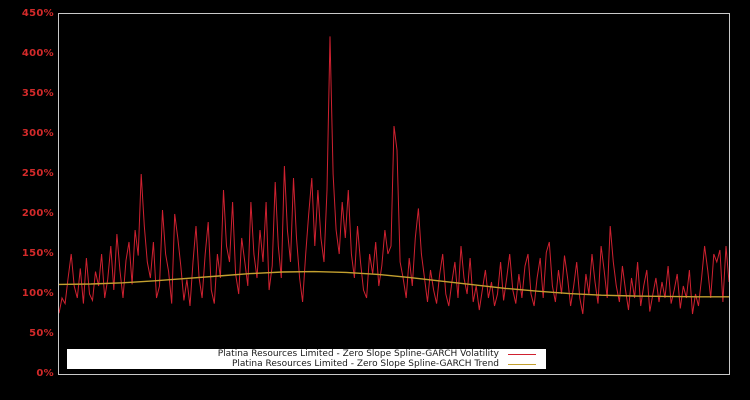  What do you see at coordinates (37, 213) in the screenshot?
I see `y-tick-label: 200%` at bounding box center [37, 213].